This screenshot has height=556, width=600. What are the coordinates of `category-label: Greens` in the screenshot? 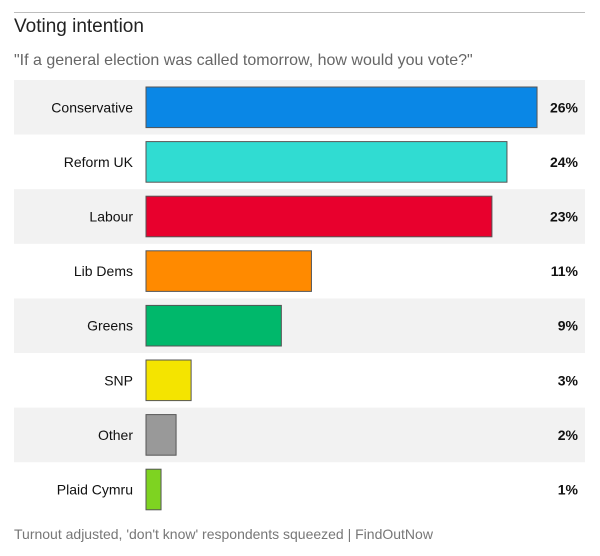 It's located at (110, 326).